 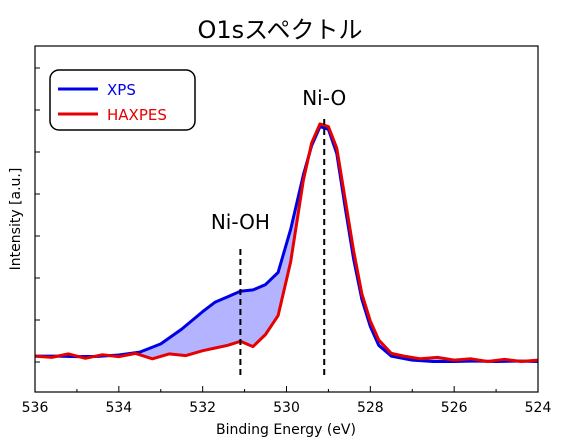 I want to click on annotation-label: Ni-OH, so click(x=240, y=222).